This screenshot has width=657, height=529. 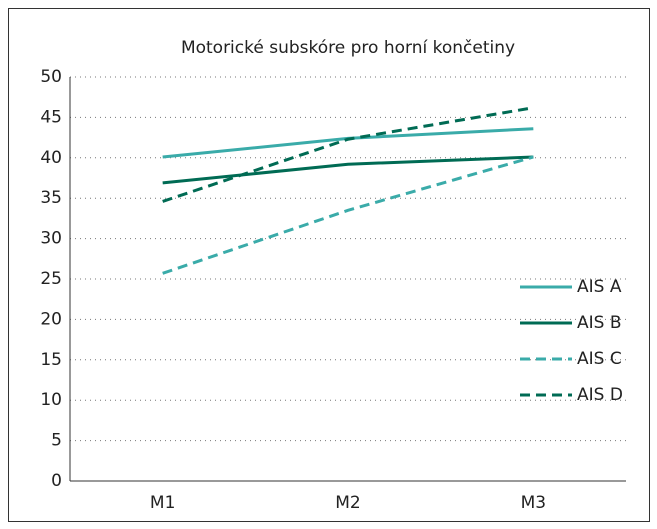 What do you see at coordinates (533, 503) in the screenshot?
I see `x-tick-label: M3` at bounding box center [533, 503].